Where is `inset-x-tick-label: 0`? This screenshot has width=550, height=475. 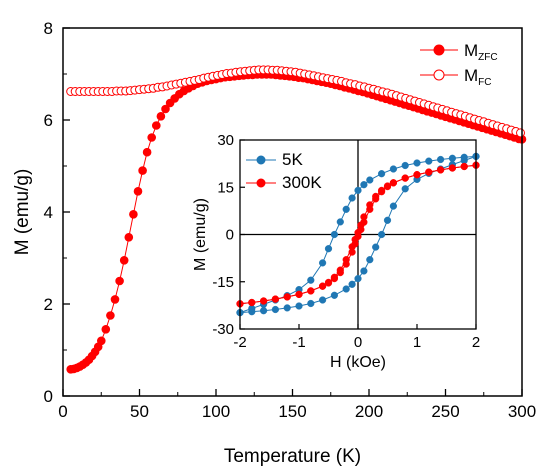
inset-x-tick-label: 0 is located at coordinates (358, 342).